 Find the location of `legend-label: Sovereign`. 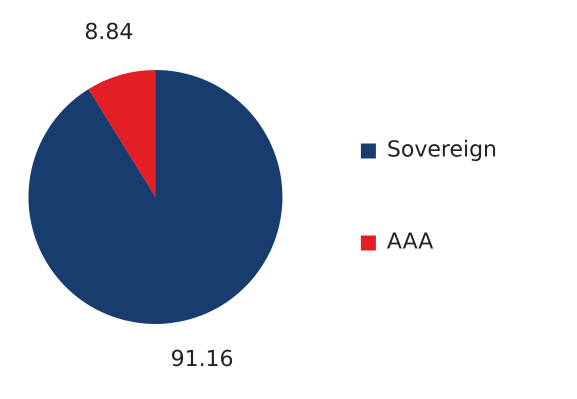

legend-label: Sovereign is located at coordinates (442, 150).